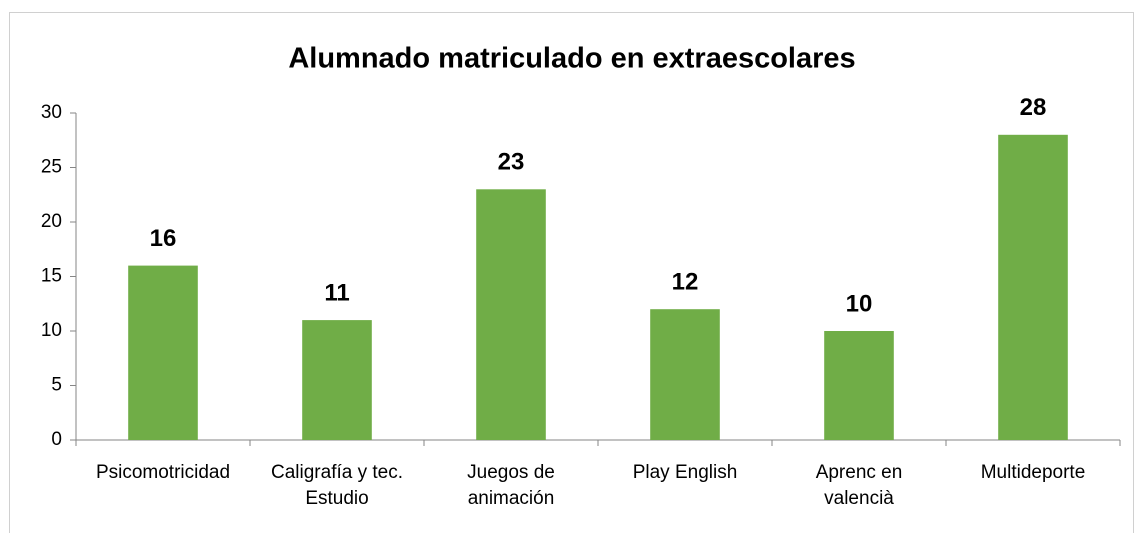  Describe the element at coordinates (571, 59) in the screenshot. I see `chart-title: Alumnado matriculado en extraescolares` at that location.